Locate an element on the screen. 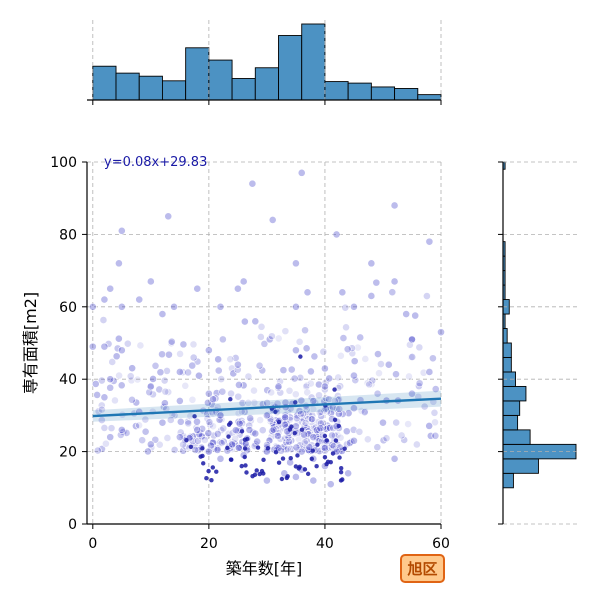  y-tick-label: 20 is located at coordinates (68, 453).